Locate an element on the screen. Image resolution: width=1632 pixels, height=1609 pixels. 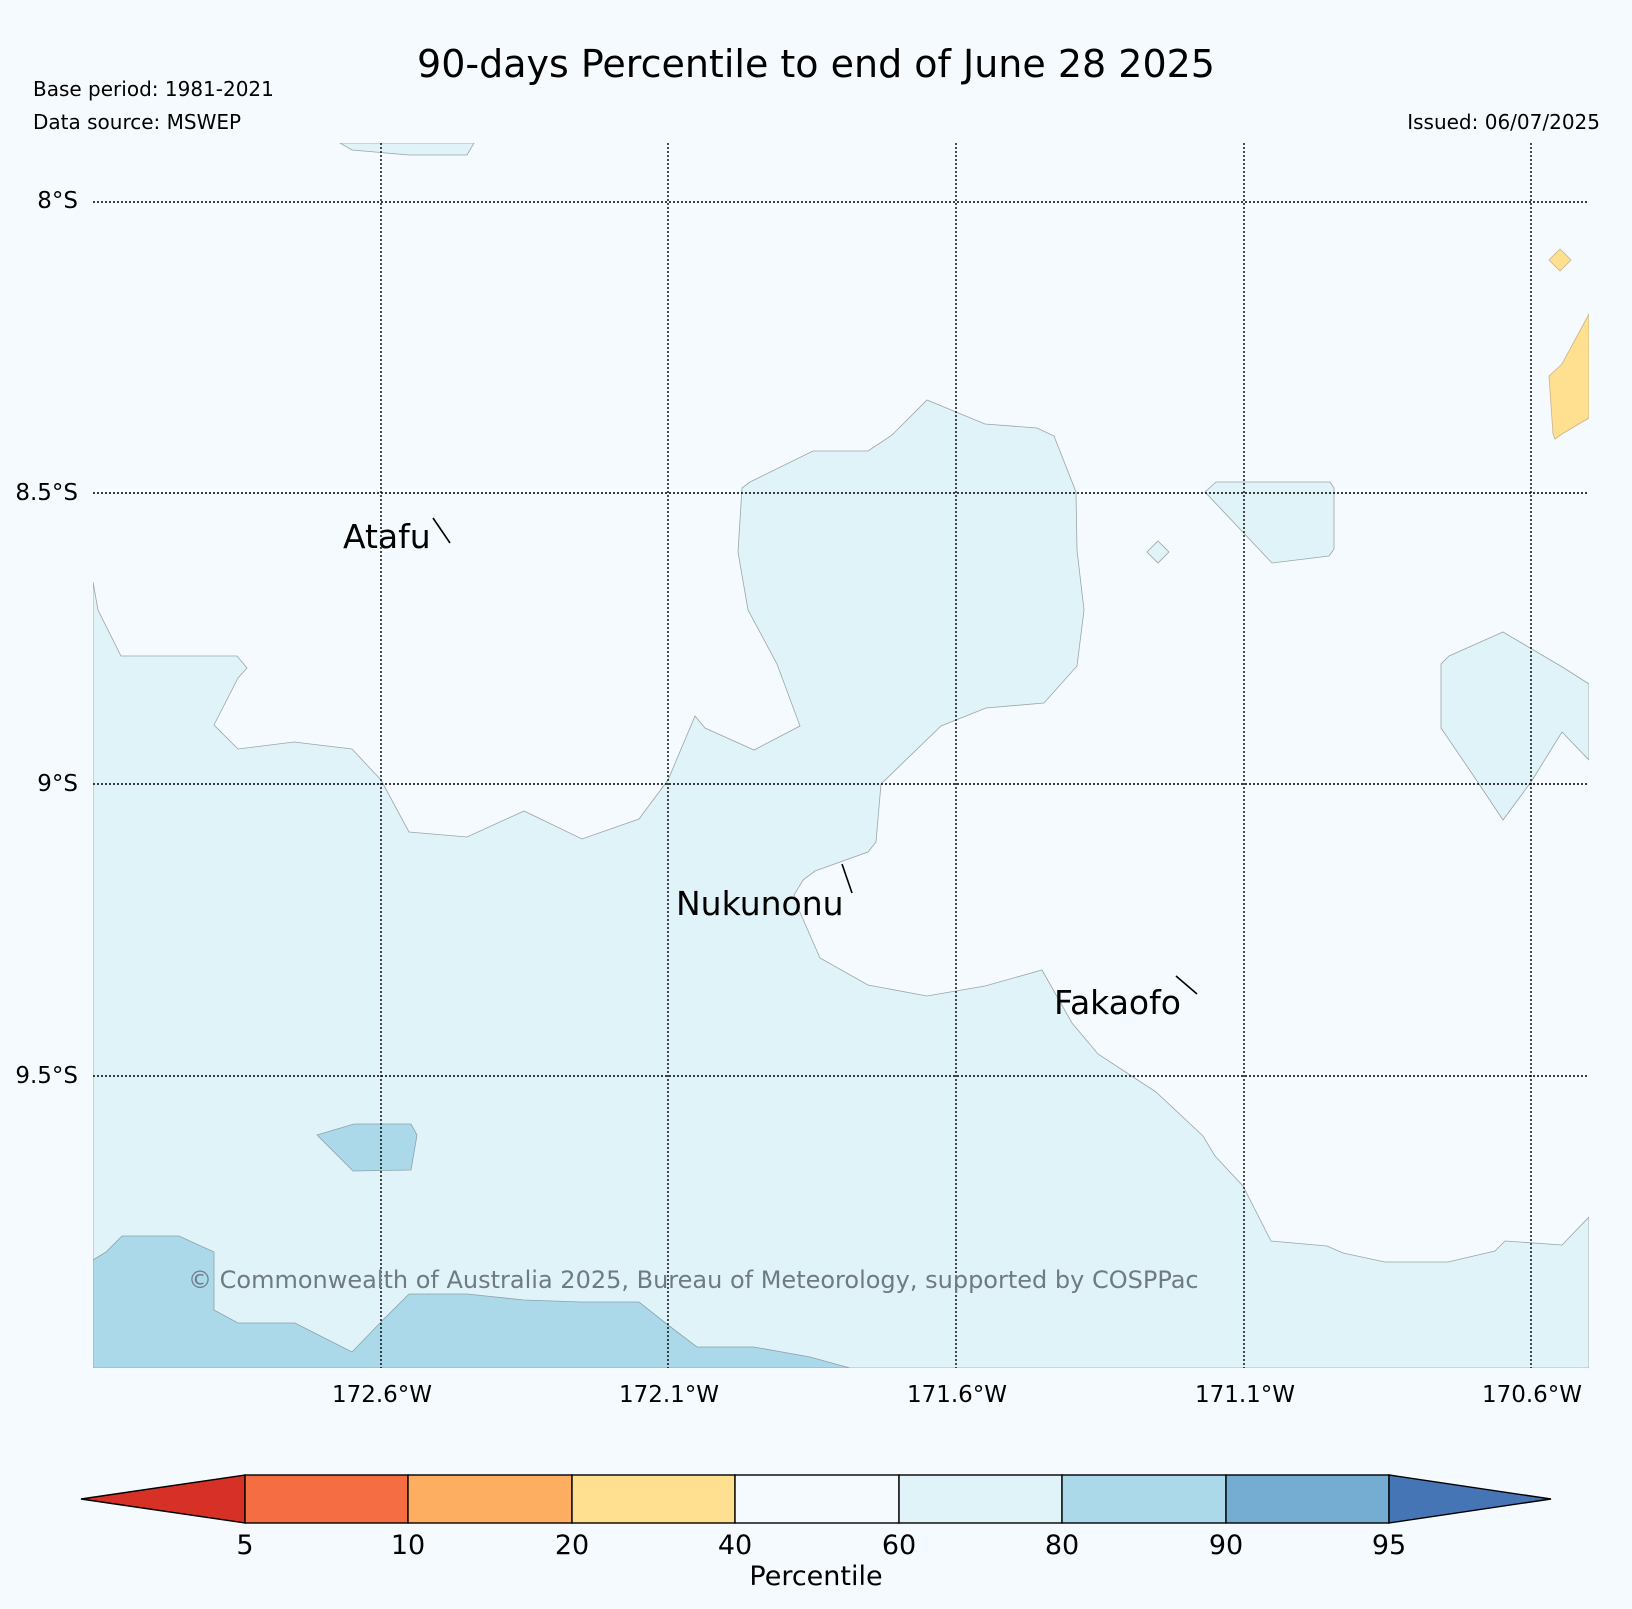
colorbar-extend-low is located at coordinates (163, 1499).